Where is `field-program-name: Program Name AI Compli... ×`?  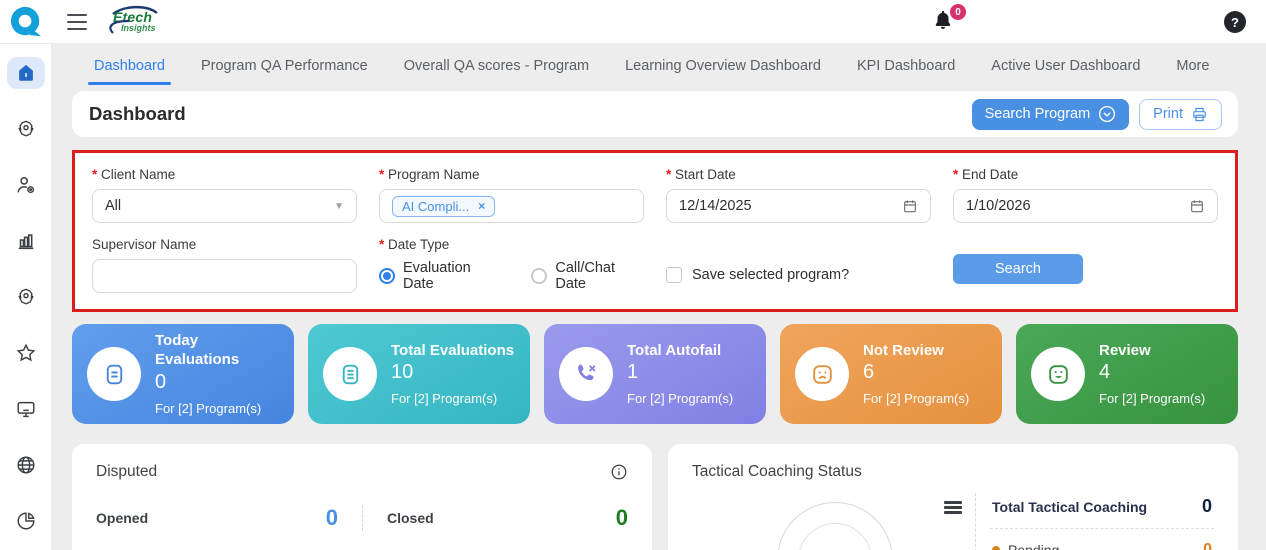 field-program-name: Program Name AI Compli... × is located at coordinates (511, 191).